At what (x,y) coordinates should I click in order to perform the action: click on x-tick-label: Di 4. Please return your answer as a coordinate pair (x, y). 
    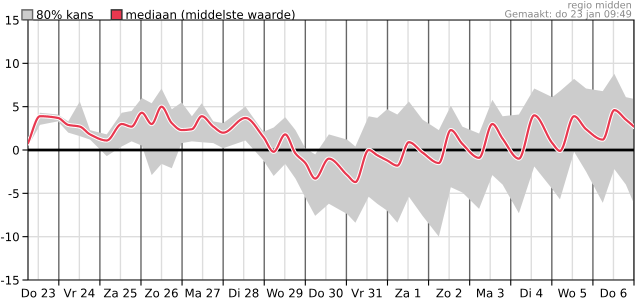
    Looking at the image, I should click on (531, 293).